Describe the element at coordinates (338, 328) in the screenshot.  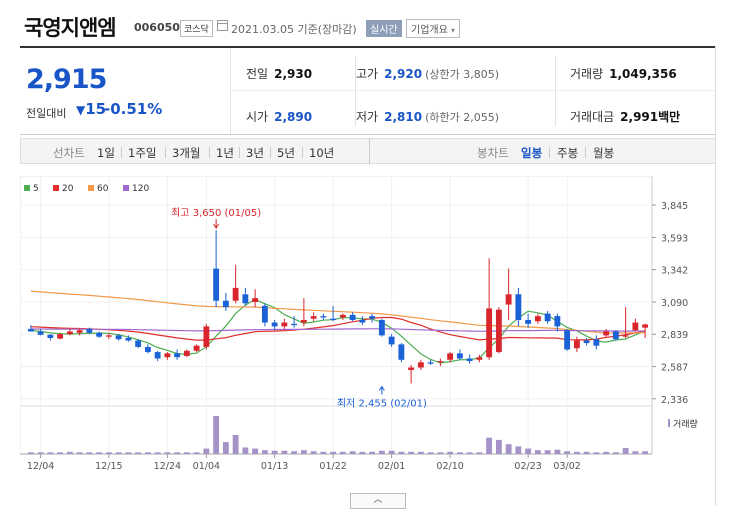
I see `ma20-line` at that location.